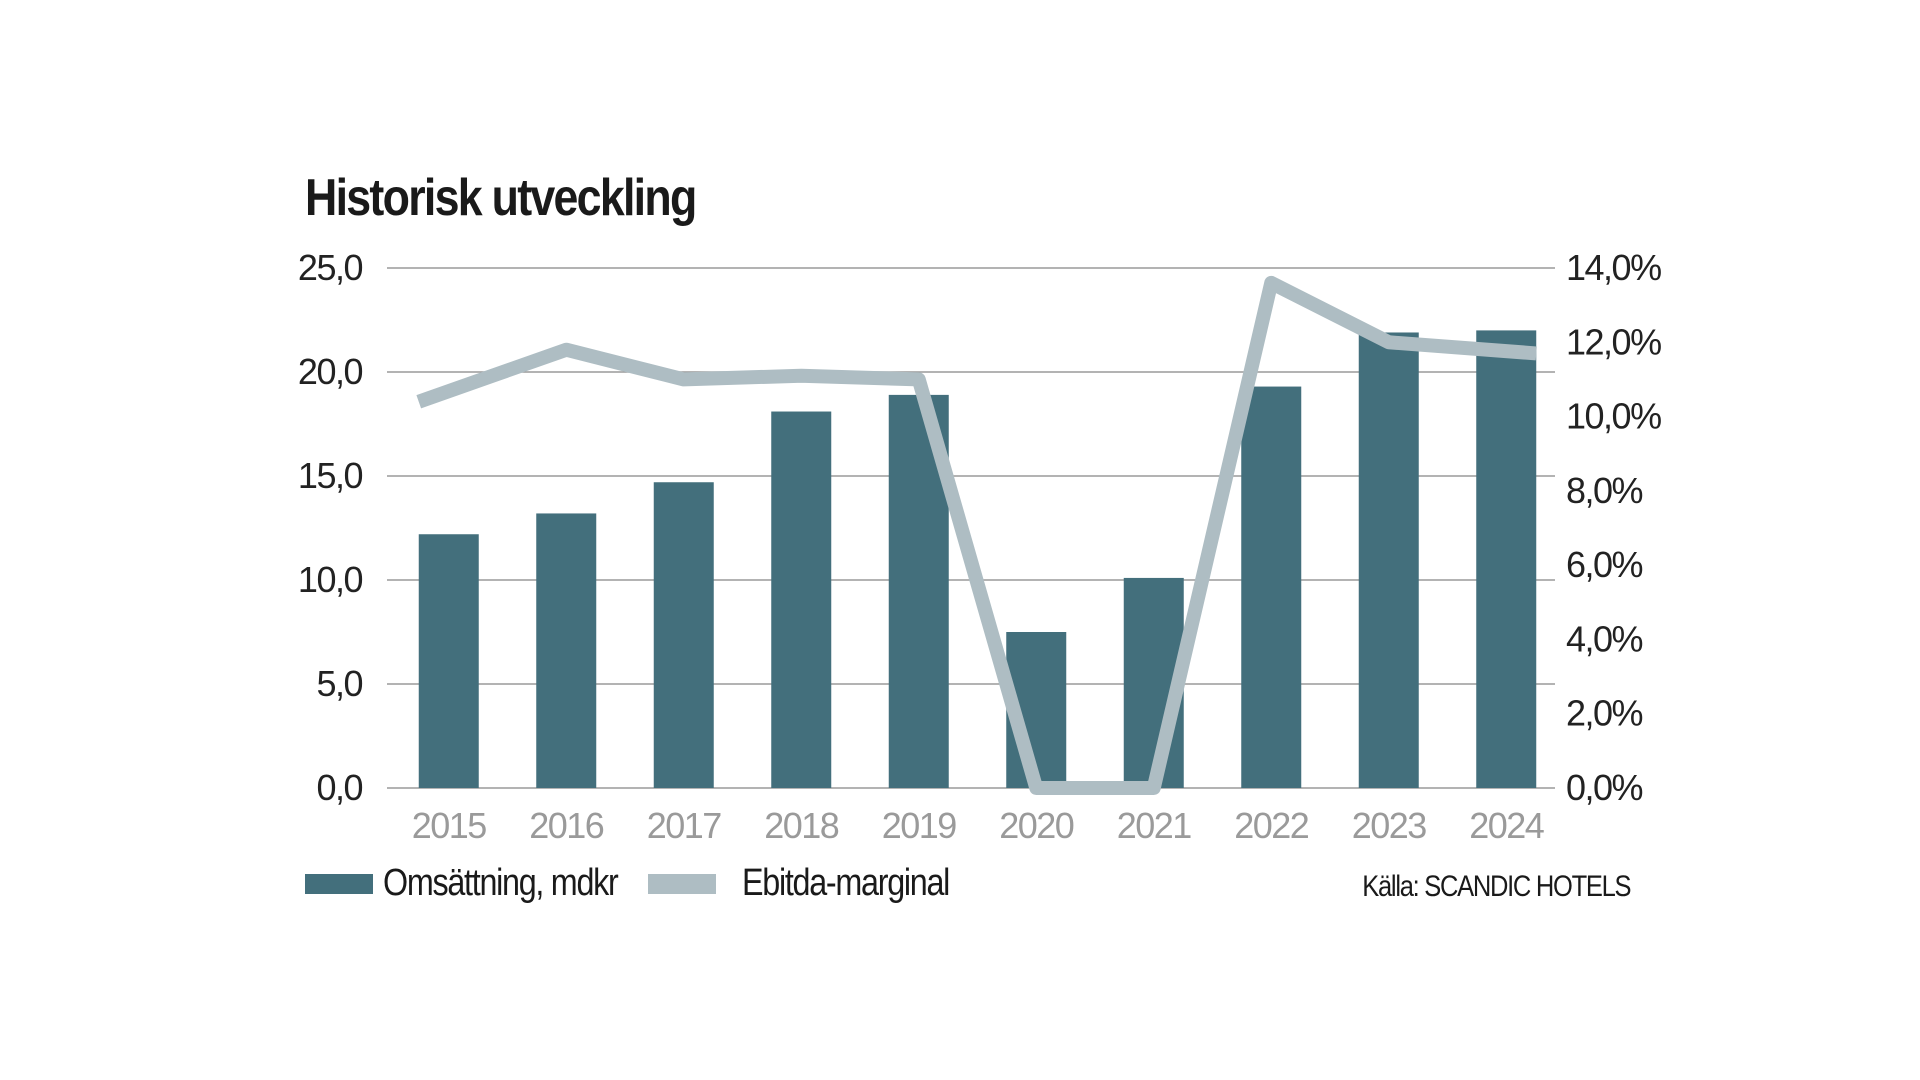 Image resolution: width=1920 pixels, height=1080 pixels. I want to click on x-tick-label: 2022, so click(1271, 825).